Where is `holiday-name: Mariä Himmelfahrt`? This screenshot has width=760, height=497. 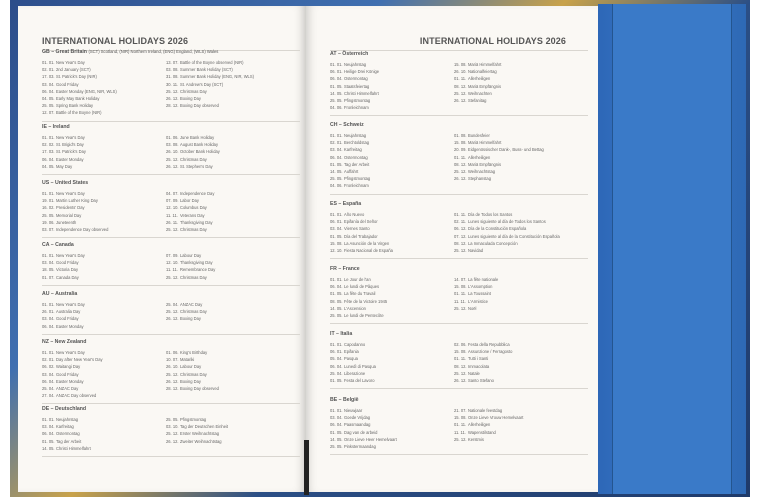
holiday-name: Mariä Himmelfahrt is located at coordinates (485, 143).